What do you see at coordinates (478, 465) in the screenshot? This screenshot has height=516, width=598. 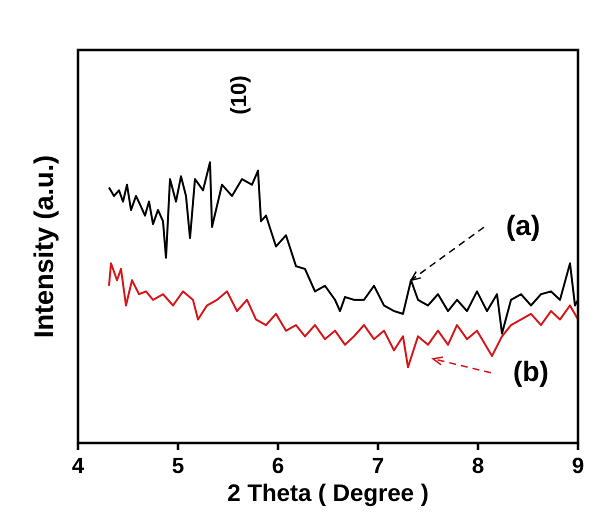 I see `x-tick-label: 8` at bounding box center [478, 465].